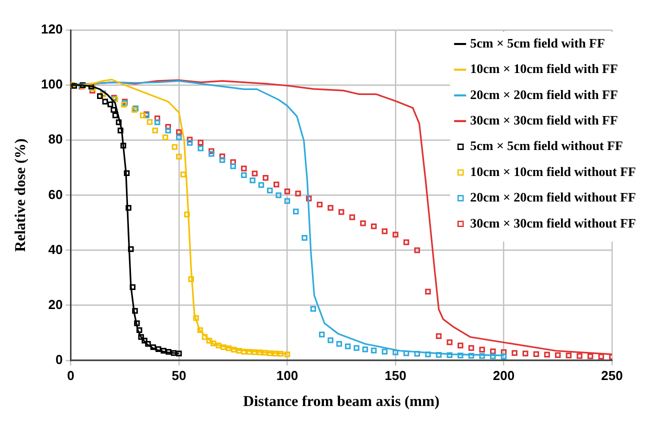 The image size is (646, 421). Describe the element at coordinates (537, 42) in the screenshot. I see `legend-label: 5cm × 5cm field with FF` at that location.